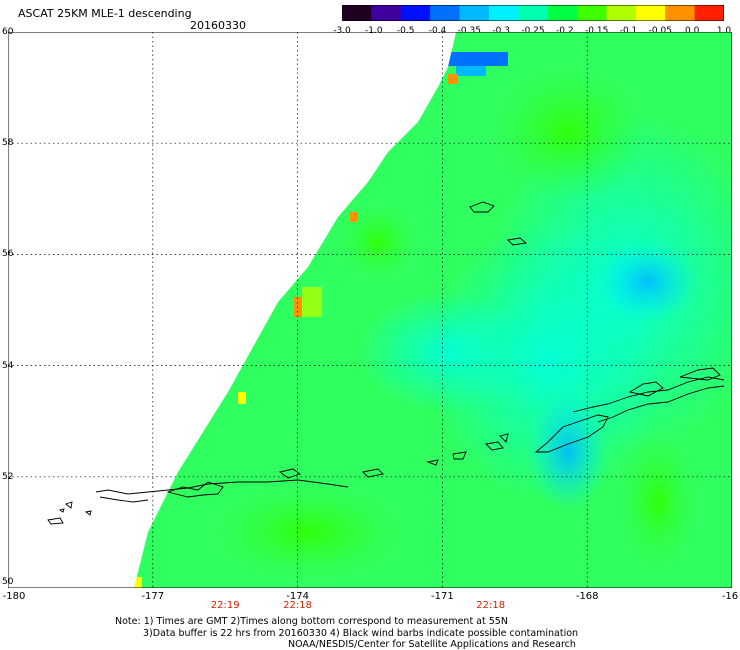  What do you see at coordinates (724, 31) in the screenshot?
I see `colorbar-label: 1.0` at bounding box center [724, 31].